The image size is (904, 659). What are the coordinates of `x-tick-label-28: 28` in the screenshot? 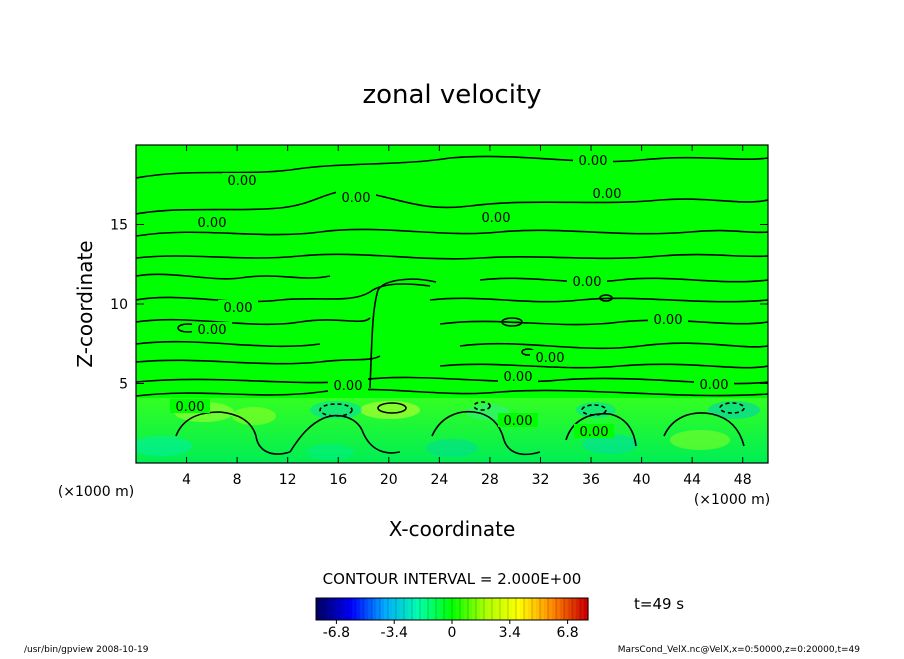 It's located at (490, 480).